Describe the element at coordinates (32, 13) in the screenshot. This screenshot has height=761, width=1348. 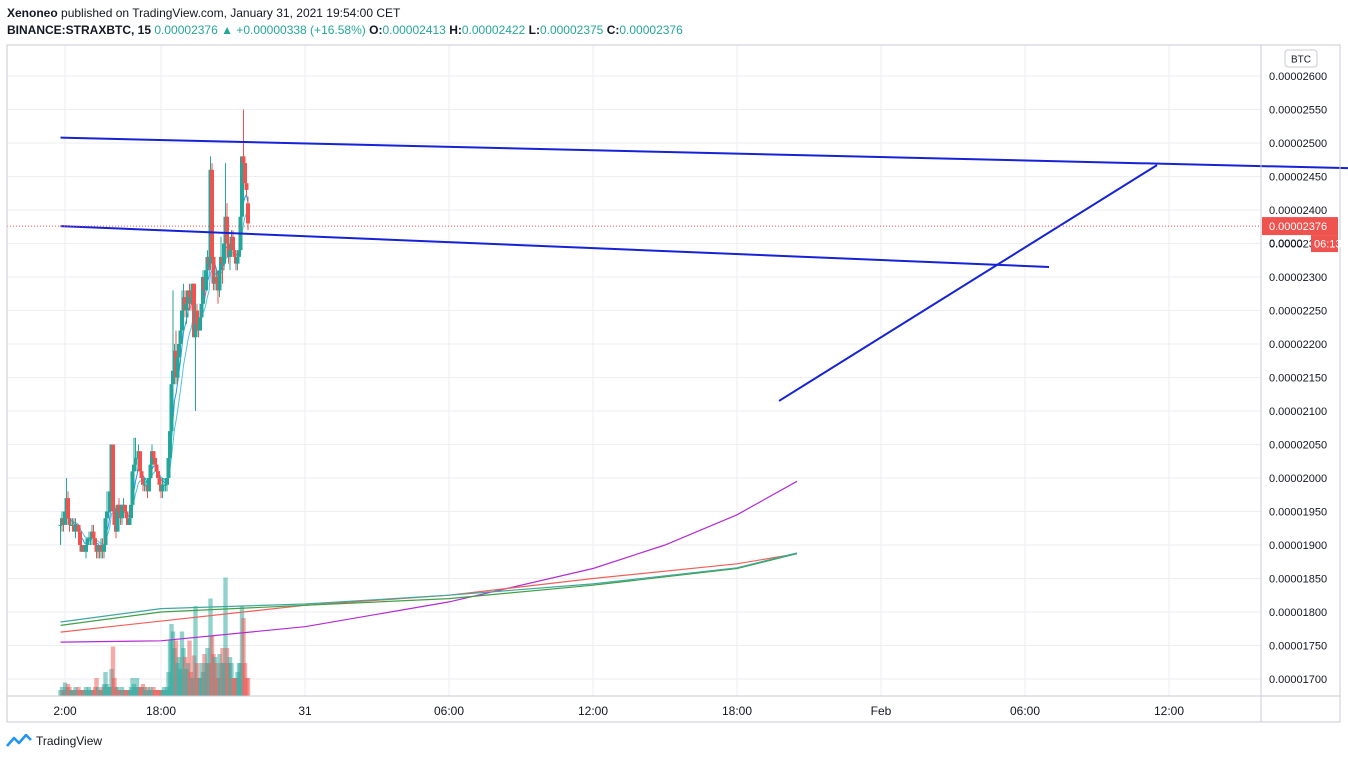
I see `publisher-name: Xenoneo` at that location.